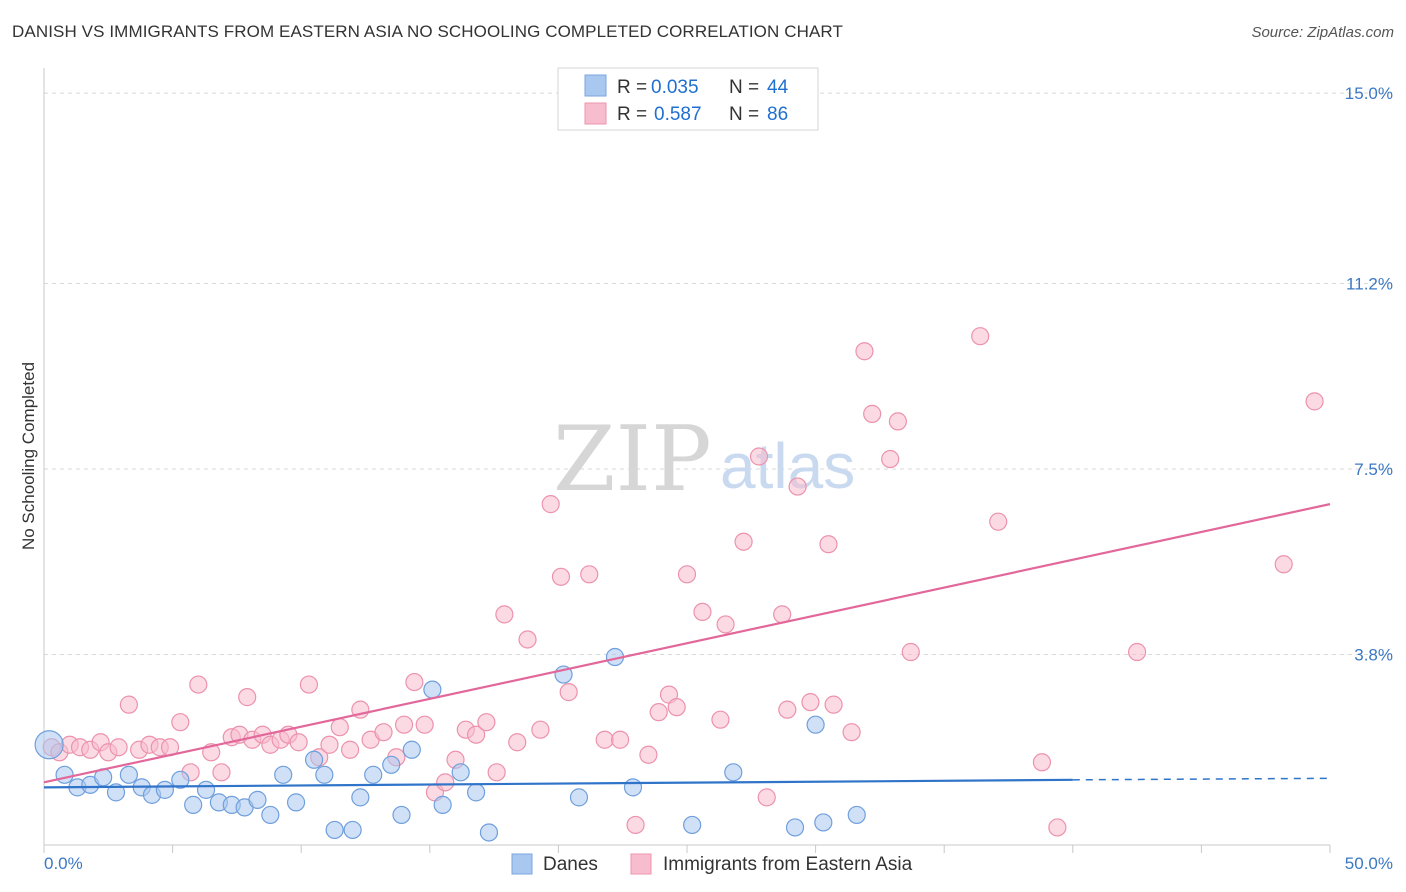  I want to click on y-tick-label: 15.0%, so click(1369, 93).